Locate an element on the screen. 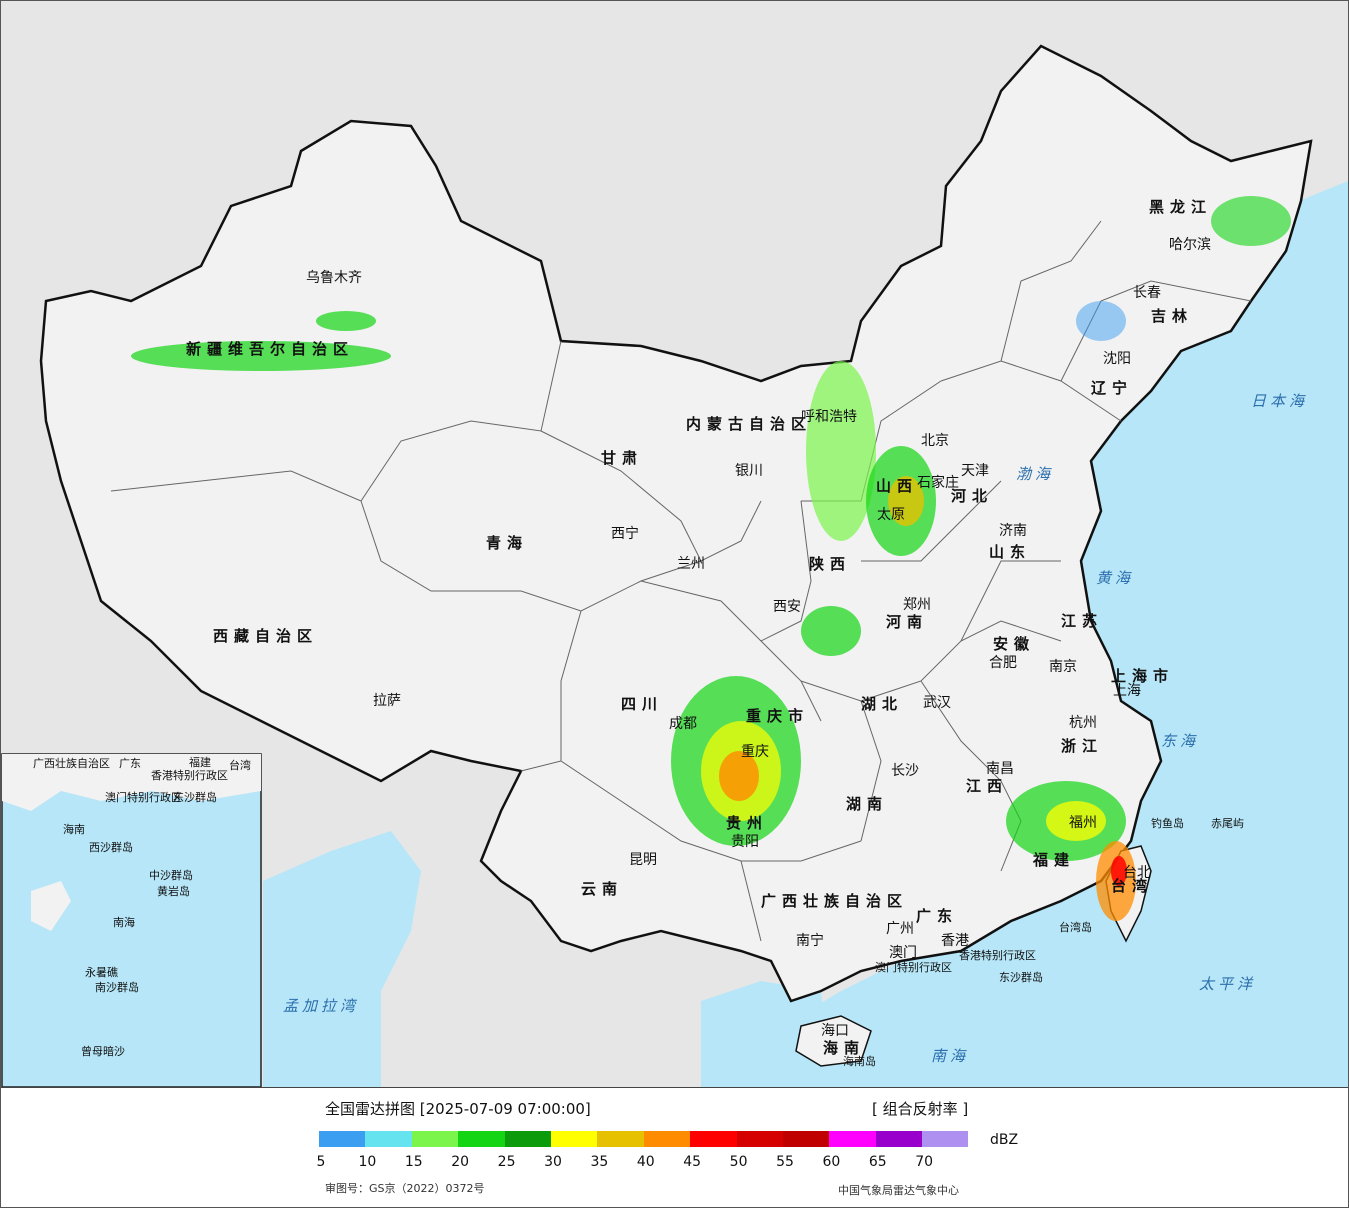  unit-label: dBZ is located at coordinates (1004, 1140).